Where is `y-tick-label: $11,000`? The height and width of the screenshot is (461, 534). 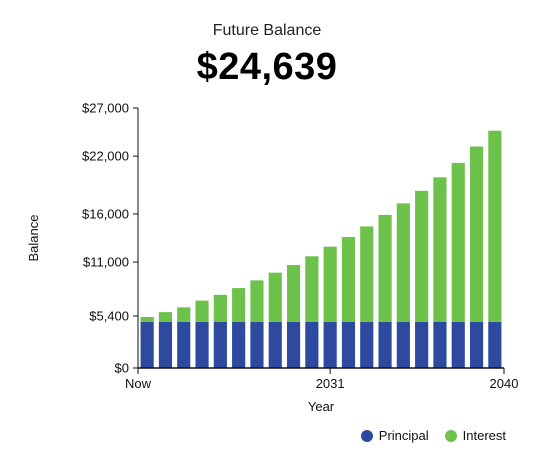 y-tick-label: $11,000 is located at coordinates (106, 262).